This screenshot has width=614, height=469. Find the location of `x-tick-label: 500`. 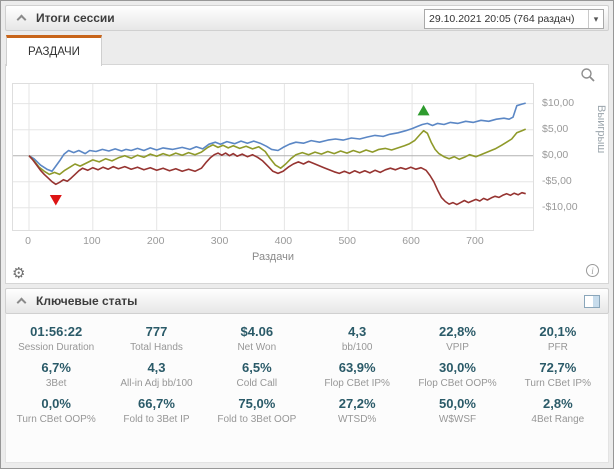

x-tick-label: 500 is located at coordinates (347, 241).